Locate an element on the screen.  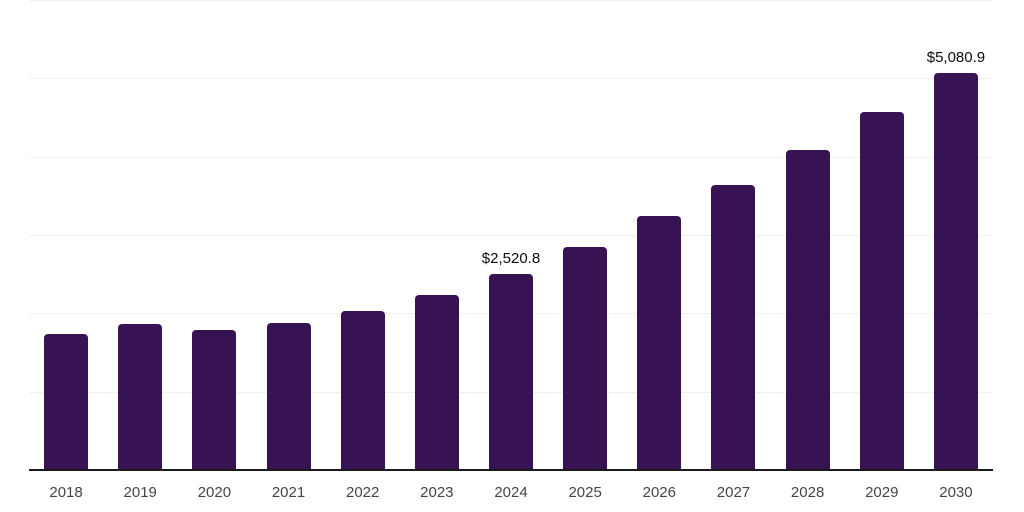
bar-2026 is located at coordinates (659, 343).